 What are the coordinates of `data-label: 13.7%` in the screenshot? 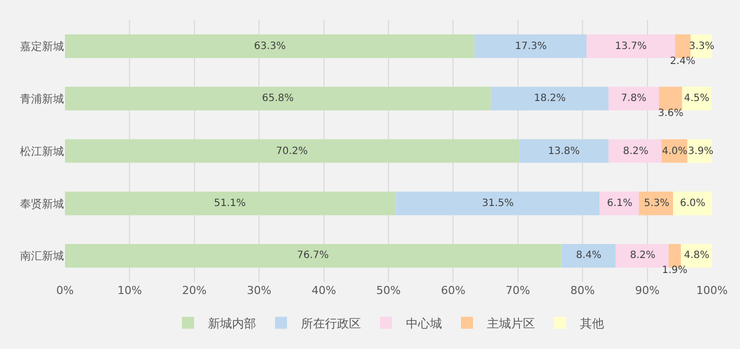 It's located at (631, 46).